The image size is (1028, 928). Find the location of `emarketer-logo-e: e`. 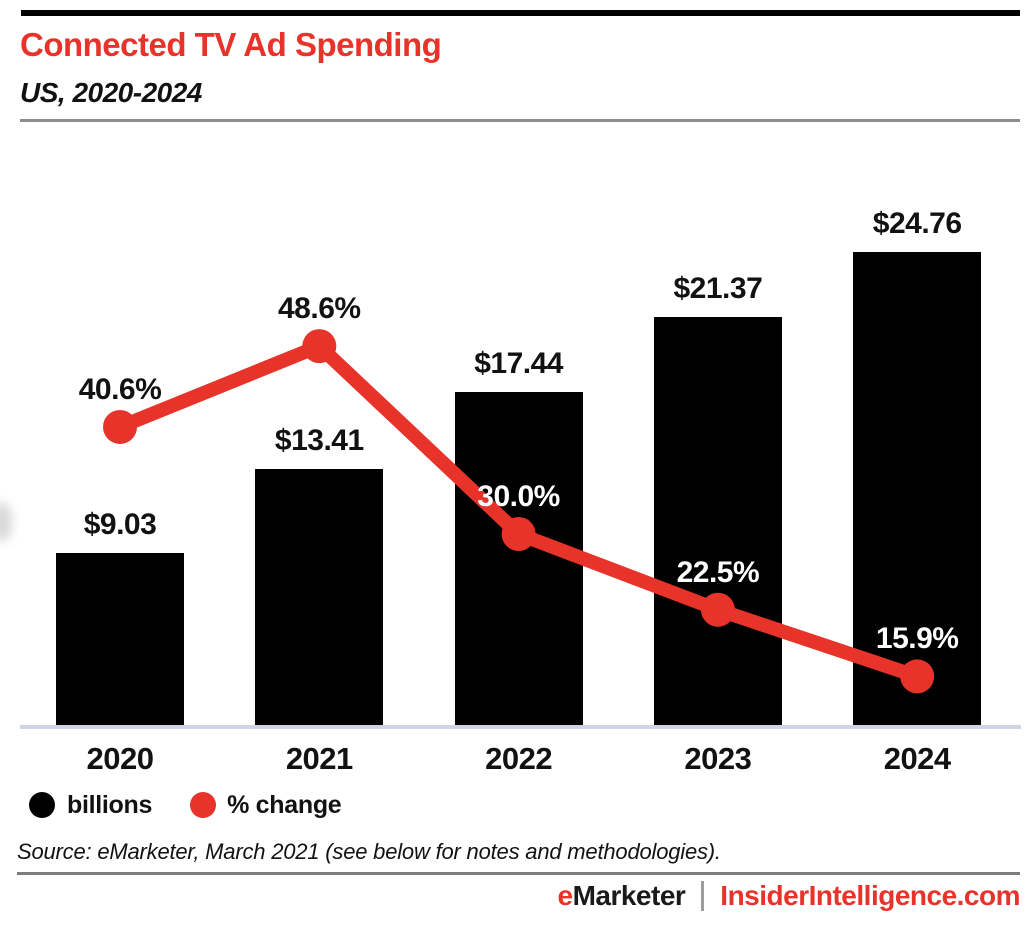

emarketer-logo-e: e is located at coordinates (565, 895).